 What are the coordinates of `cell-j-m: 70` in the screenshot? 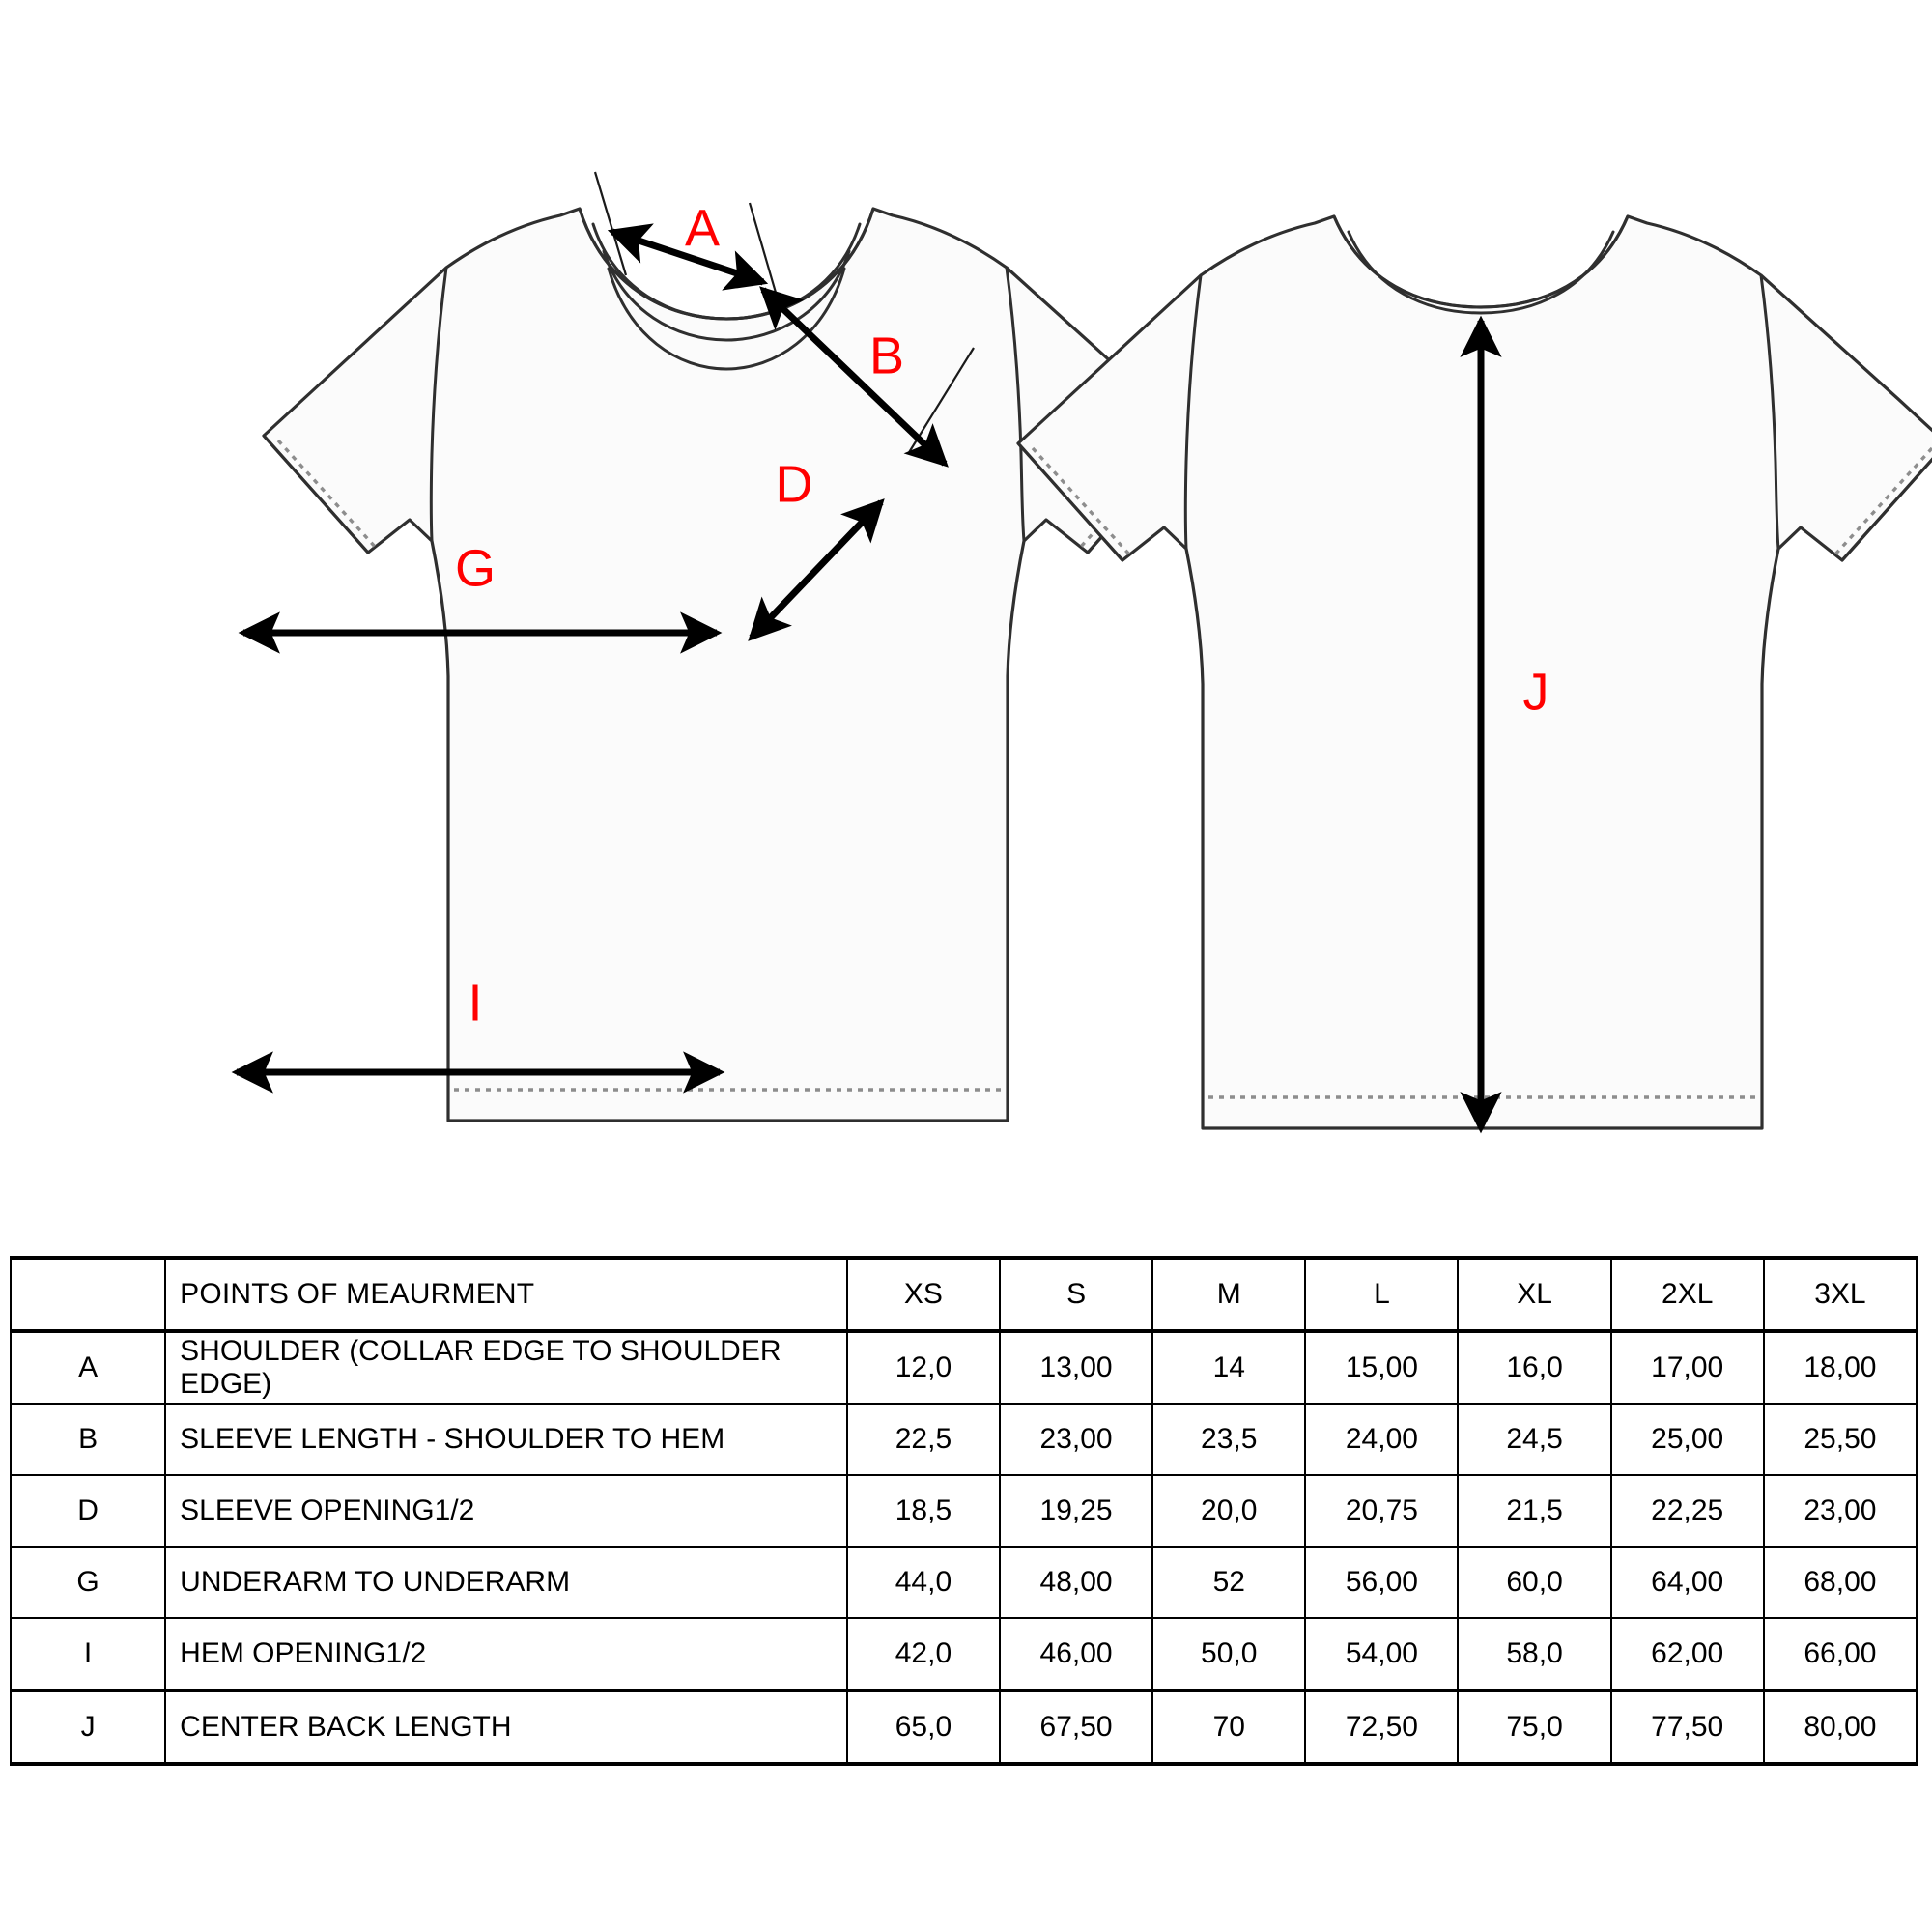 It's located at (1229, 1727).